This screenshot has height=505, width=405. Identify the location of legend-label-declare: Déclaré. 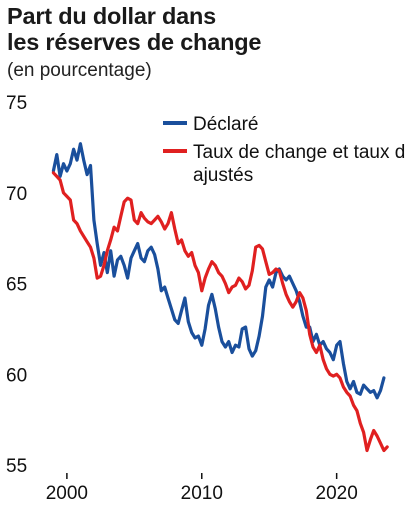
(225, 124).